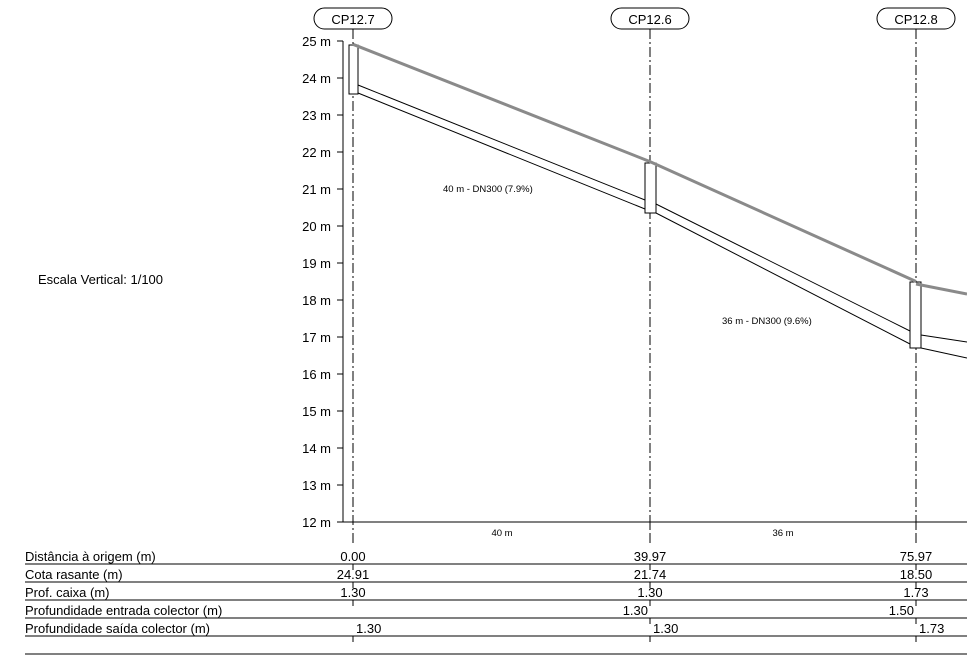 This screenshot has height=663, width=967. What do you see at coordinates (316, 152) in the screenshot?
I see `y-tick-label: 22 m` at bounding box center [316, 152].